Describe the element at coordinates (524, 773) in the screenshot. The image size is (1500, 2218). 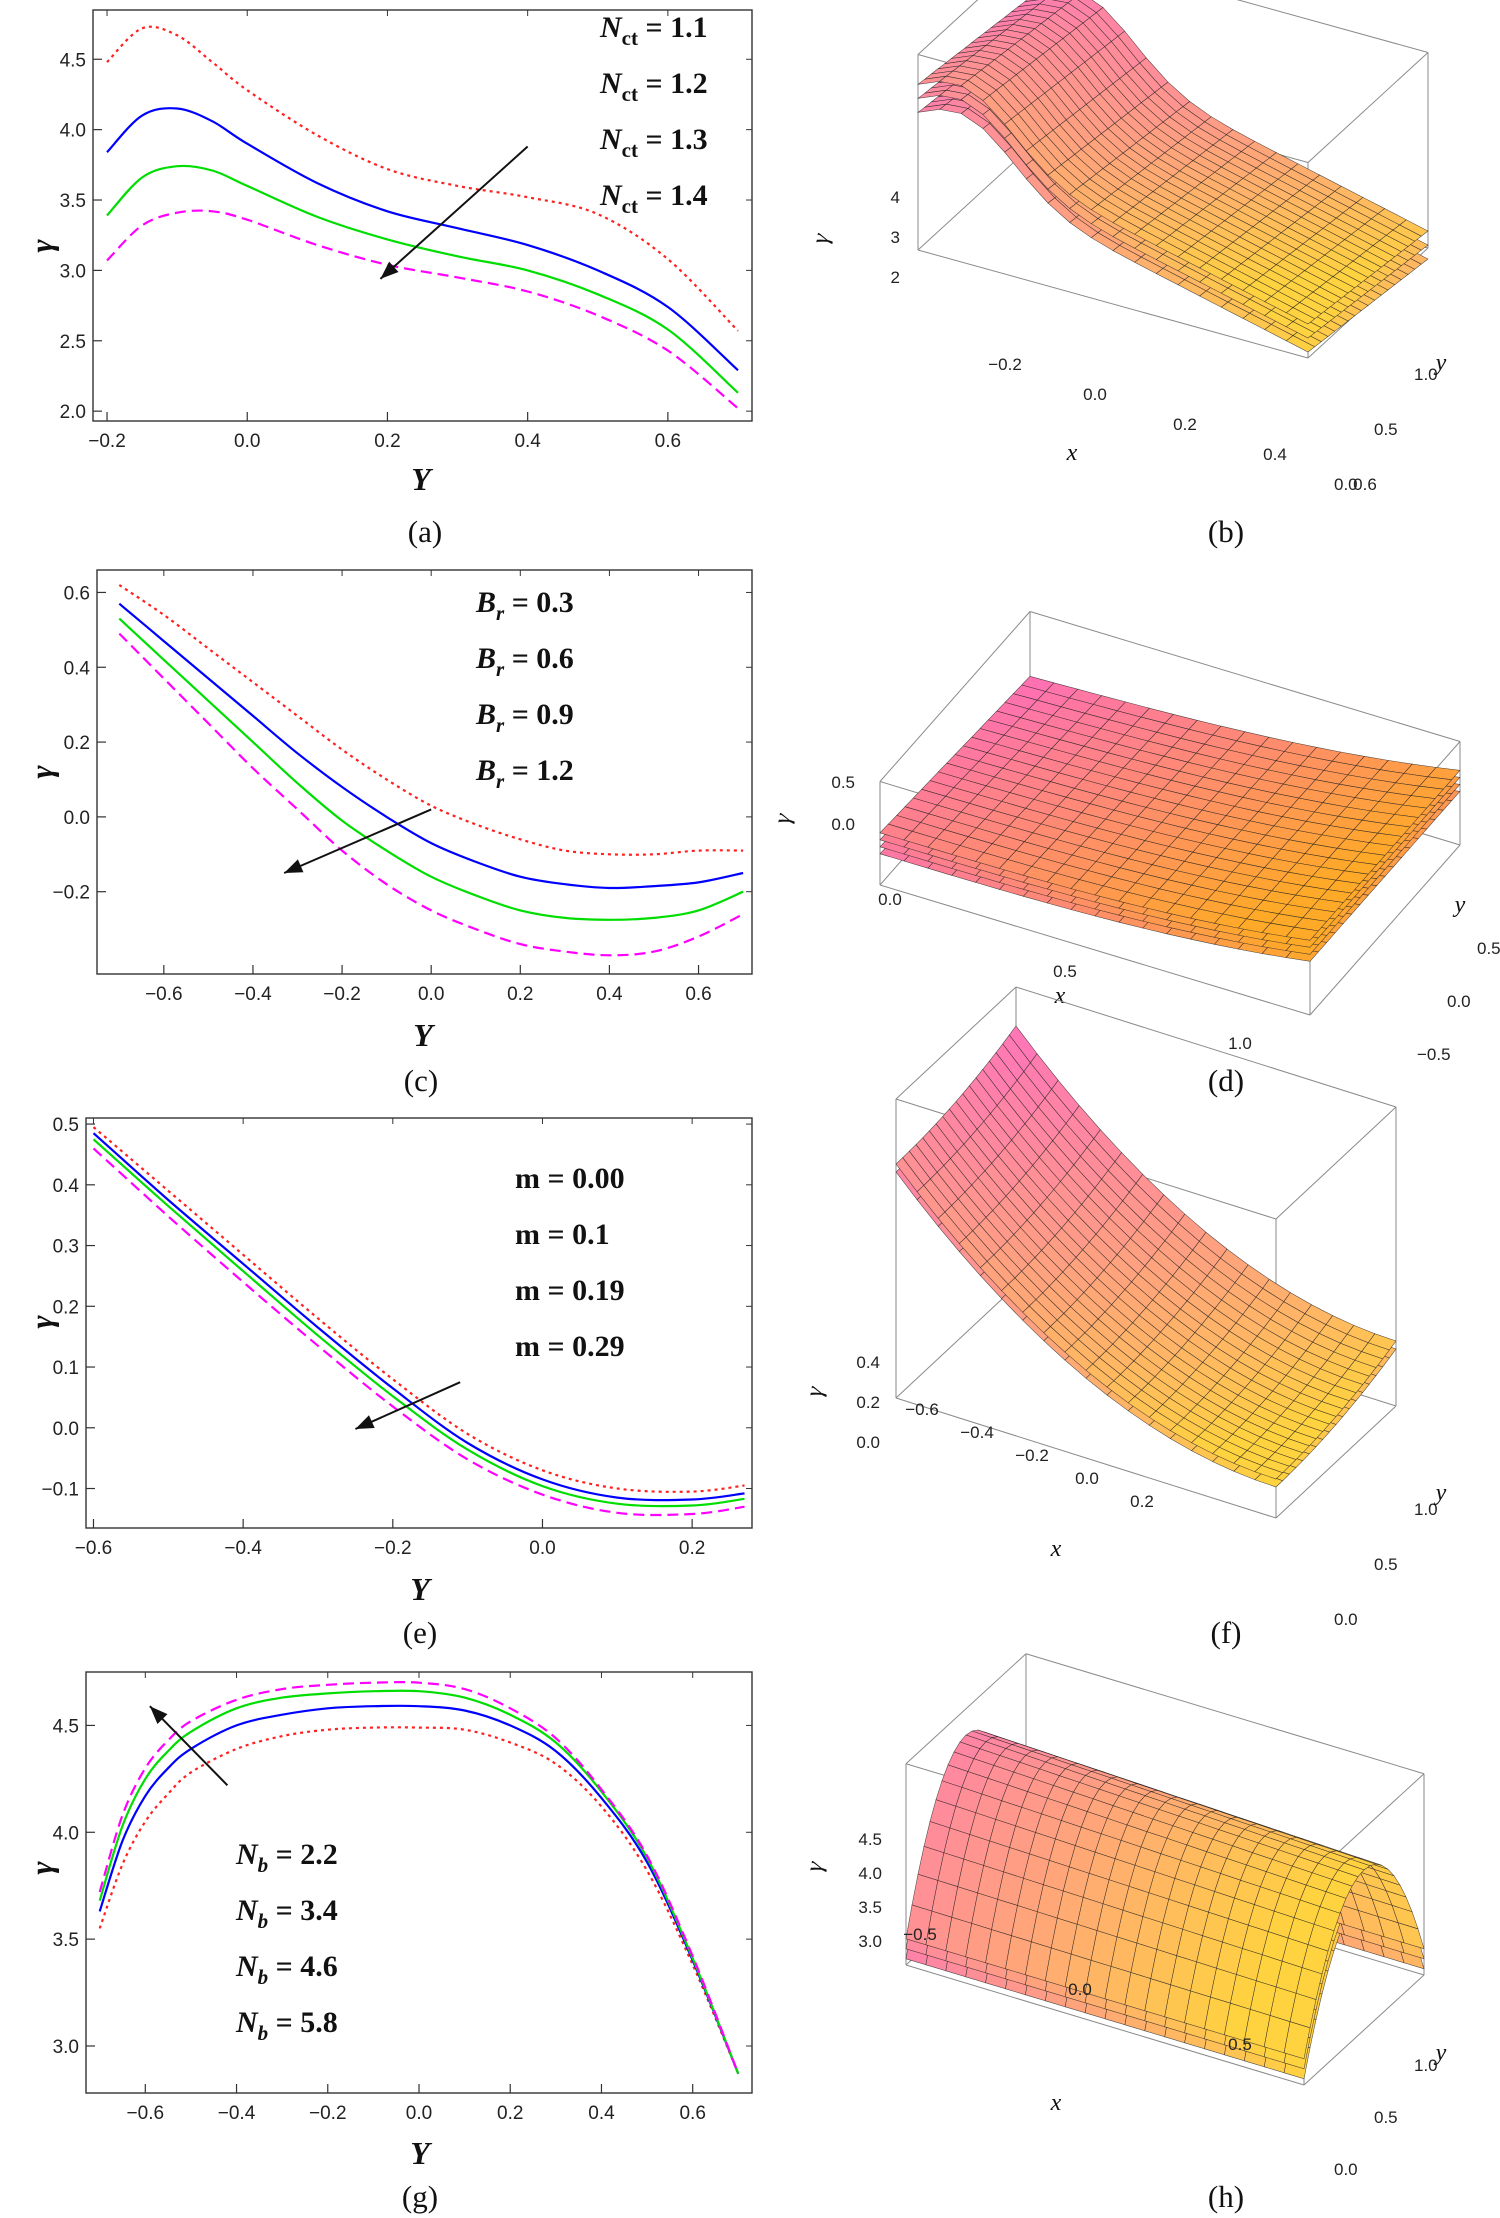
I see `legend-label-4: Br = 1.2` at that location.